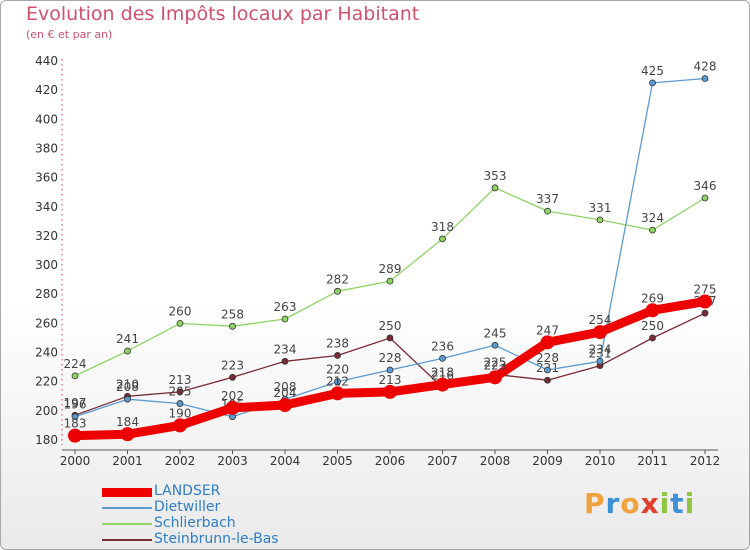  Describe the element at coordinates (69, 34) in the screenshot. I see `chart-subtitle: (en € et par an)` at that location.